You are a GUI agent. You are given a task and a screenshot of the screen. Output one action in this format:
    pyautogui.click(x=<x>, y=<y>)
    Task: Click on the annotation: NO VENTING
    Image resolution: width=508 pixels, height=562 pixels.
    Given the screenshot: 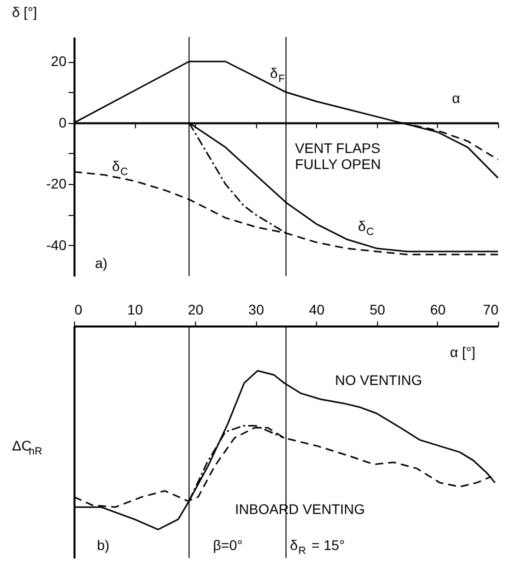 What is the action you would take?
    pyautogui.click(x=378, y=380)
    